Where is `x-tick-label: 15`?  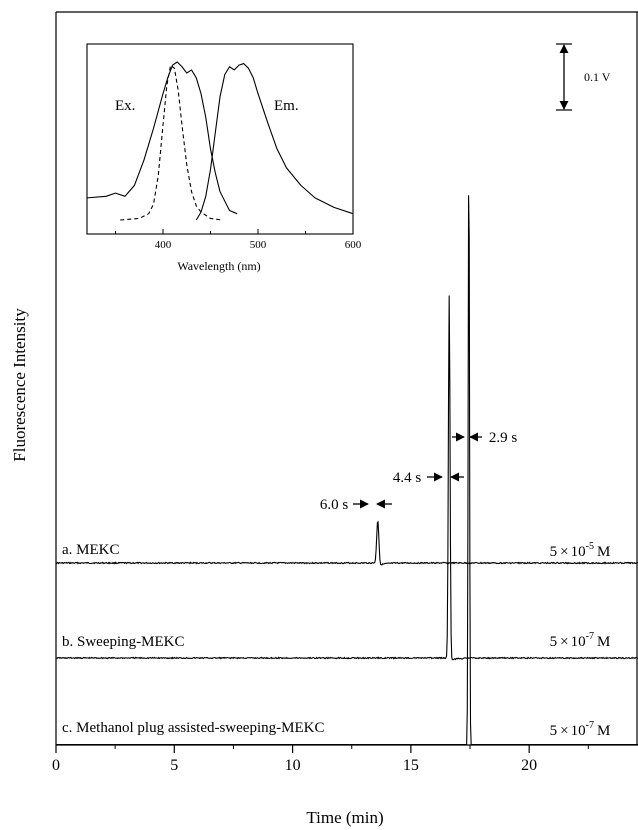 x-tick-label: 15 is located at coordinates (411, 765).